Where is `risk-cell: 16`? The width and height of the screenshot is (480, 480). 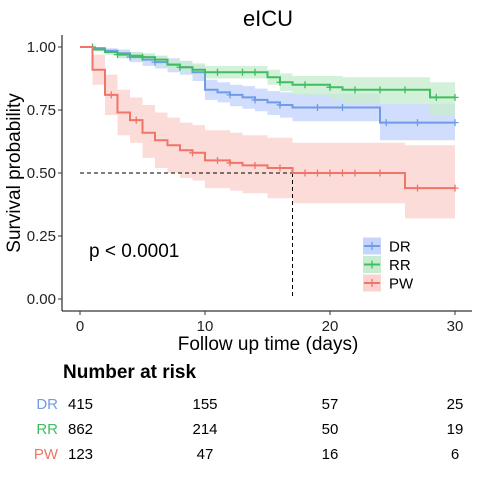
risk-cell: 16 is located at coordinates (330, 454).